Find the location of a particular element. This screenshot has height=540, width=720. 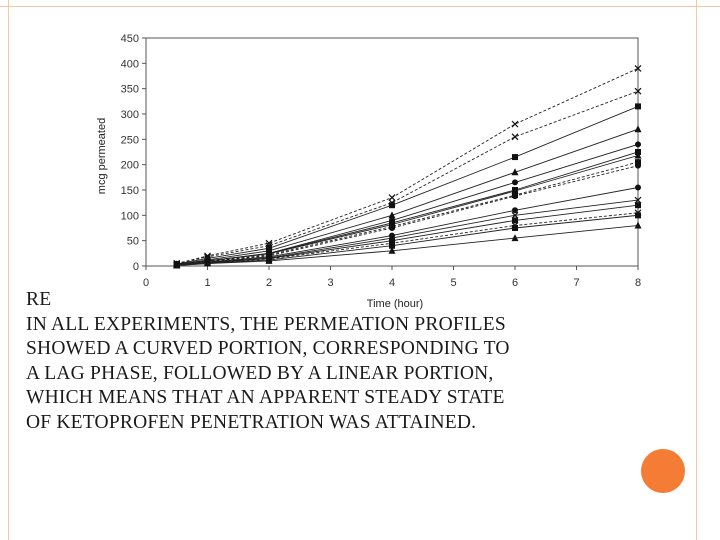

x-tick-label: 8 is located at coordinates (638, 283).